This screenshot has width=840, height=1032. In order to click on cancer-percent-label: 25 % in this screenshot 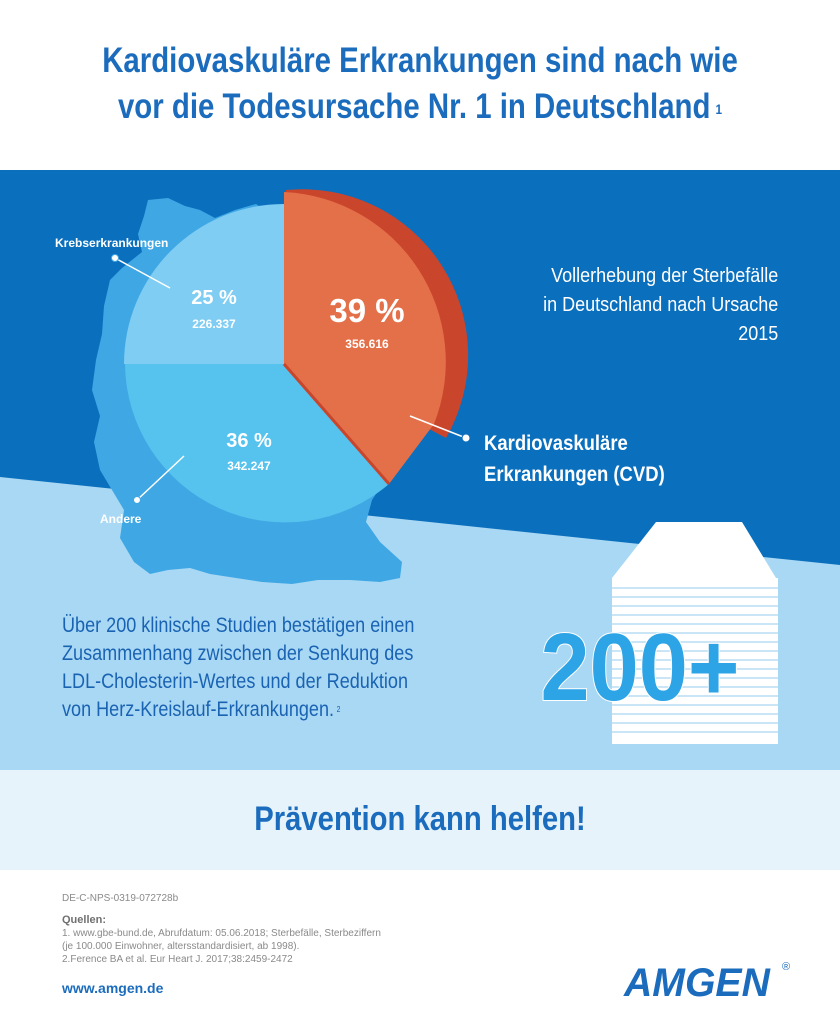, I will do `click(214, 298)`.